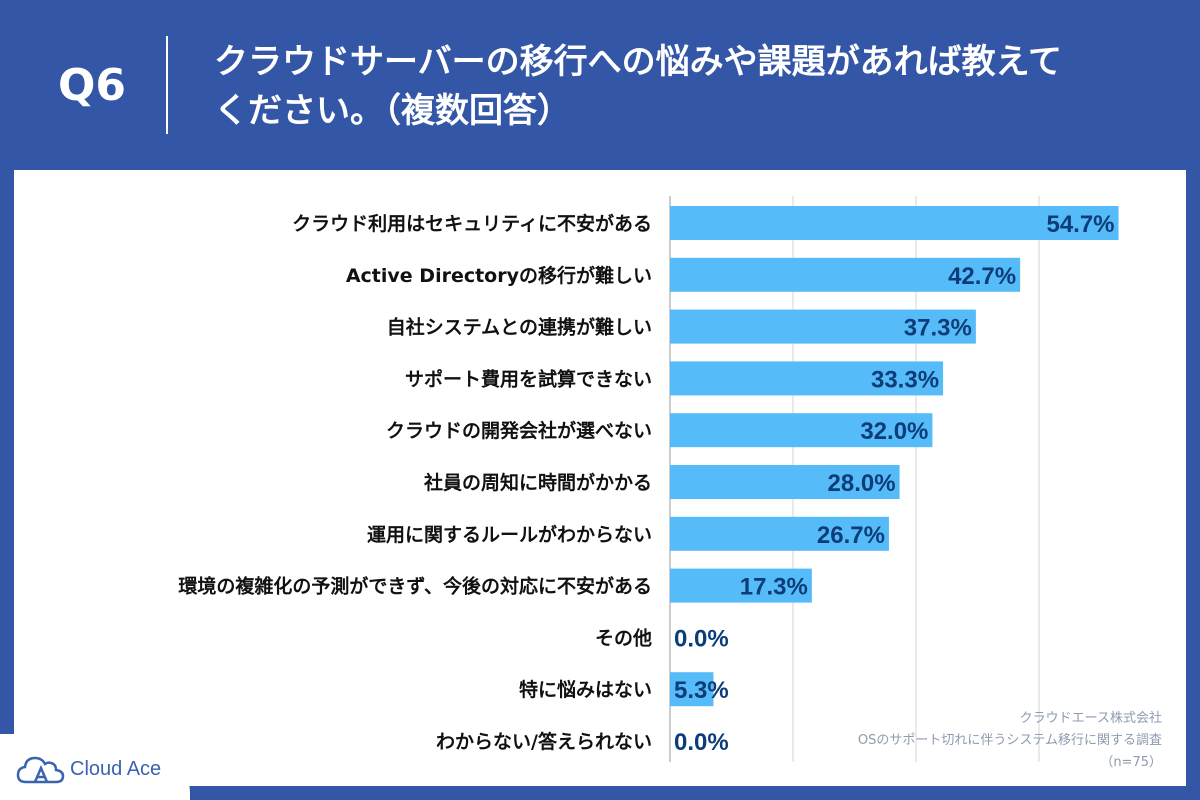 The image size is (1200, 800). Describe the element at coordinates (415, 586) in the screenshot. I see `category-label: 環境の複雑化の予測ができず、今後の対応に不安がある` at that location.